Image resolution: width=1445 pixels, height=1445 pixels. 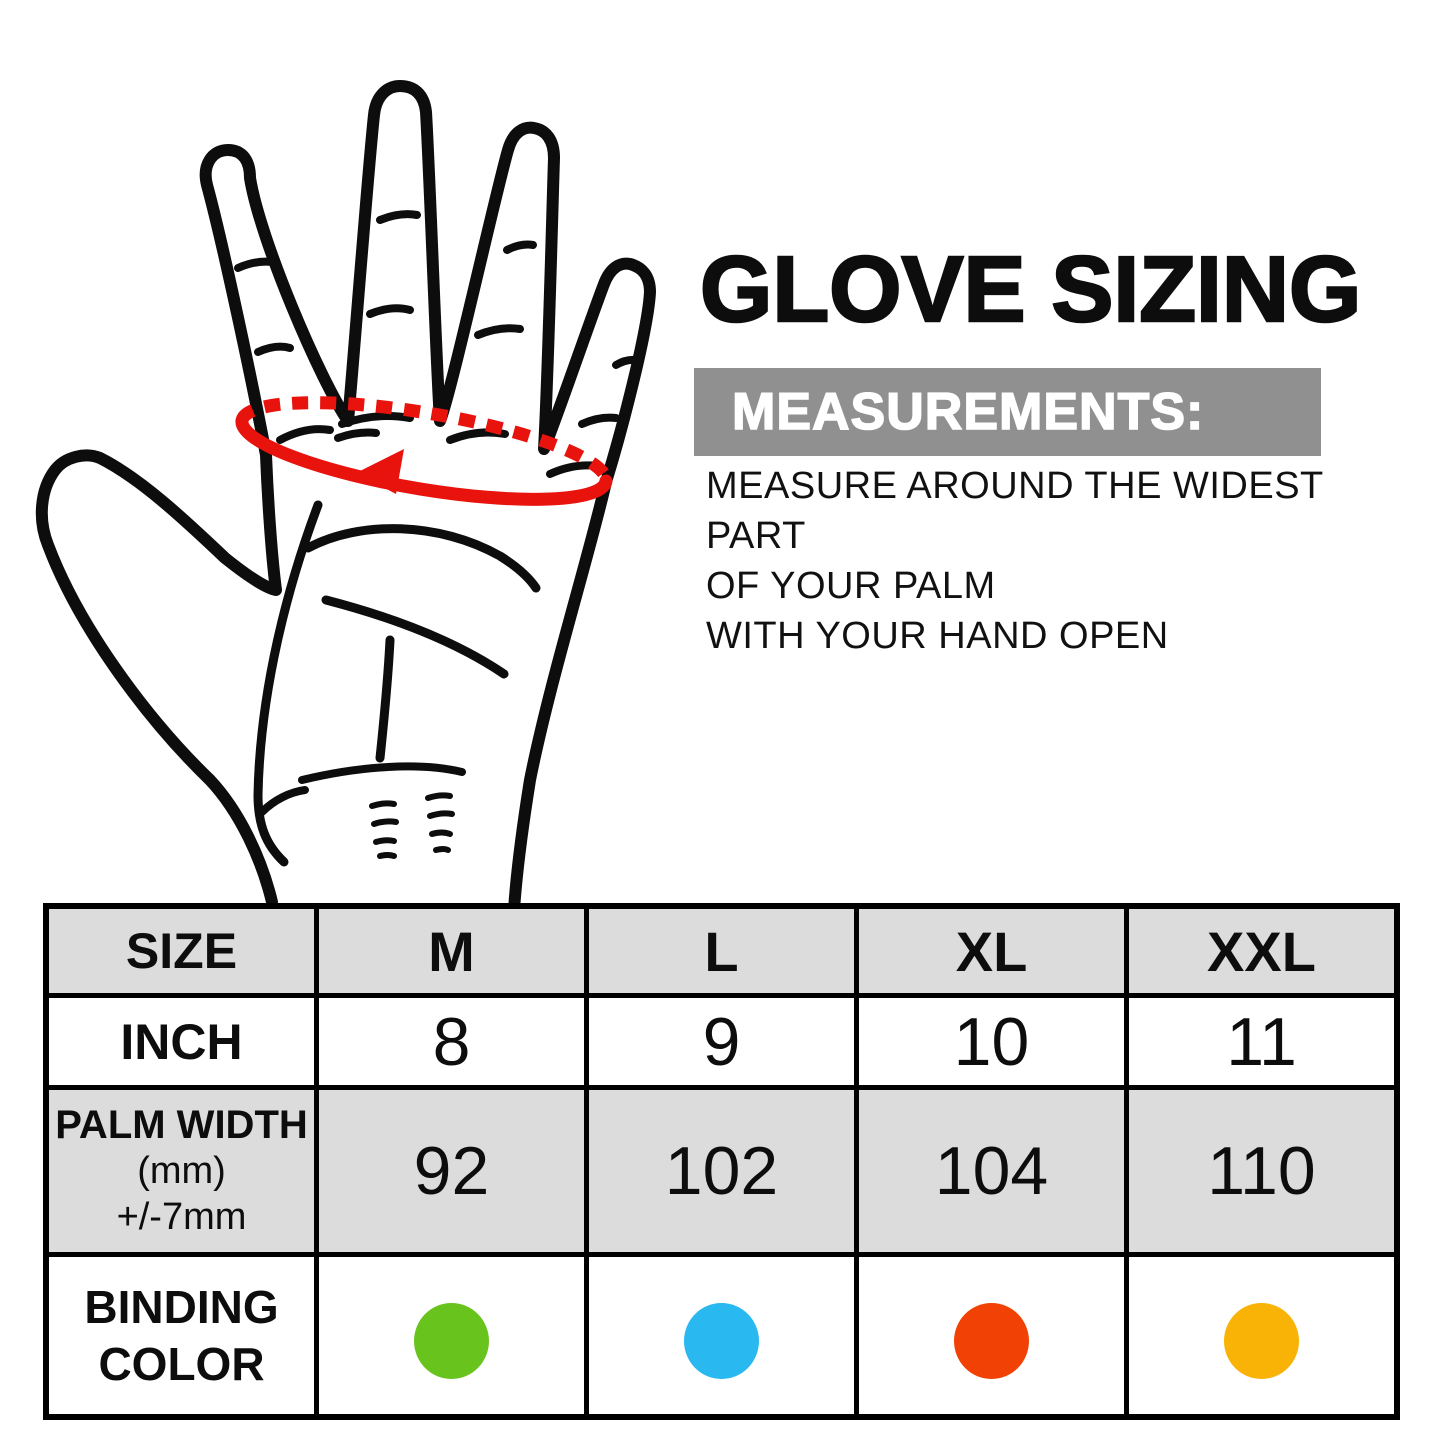 I want to click on table-palm-width-value-xxl: 110, so click(x=1261, y=1171).